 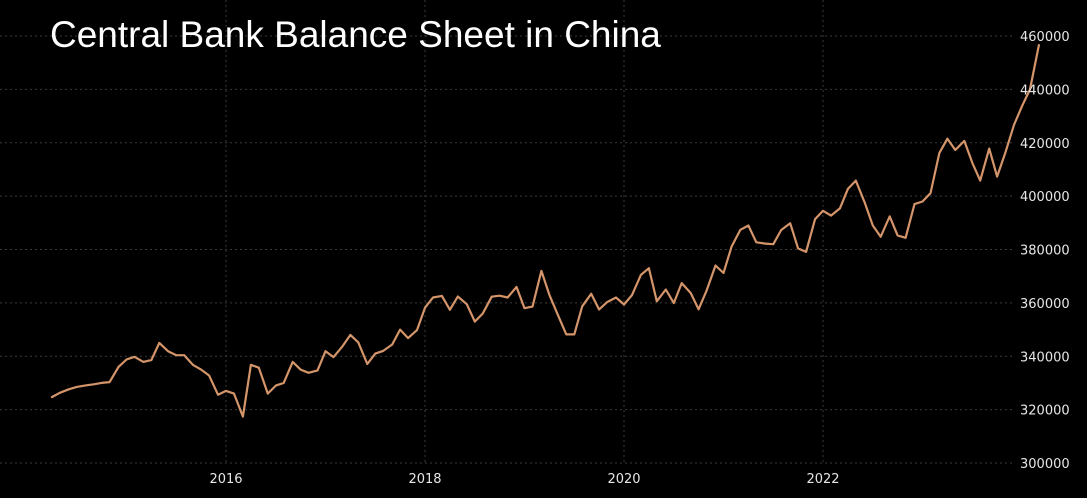 I want to click on y-tick-label: 460000, so click(x=1045, y=37).